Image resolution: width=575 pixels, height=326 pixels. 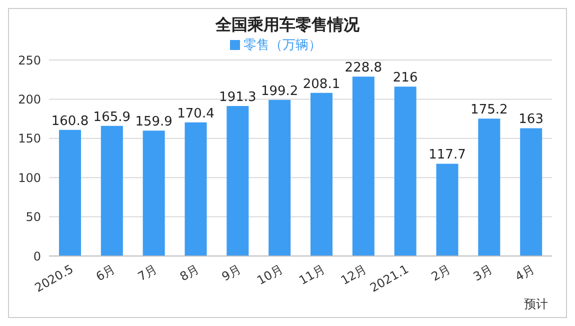 What do you see at coordinates (531, 120) in the screenshot?
I see `data-label: 163` at bounding box center [531, 120].